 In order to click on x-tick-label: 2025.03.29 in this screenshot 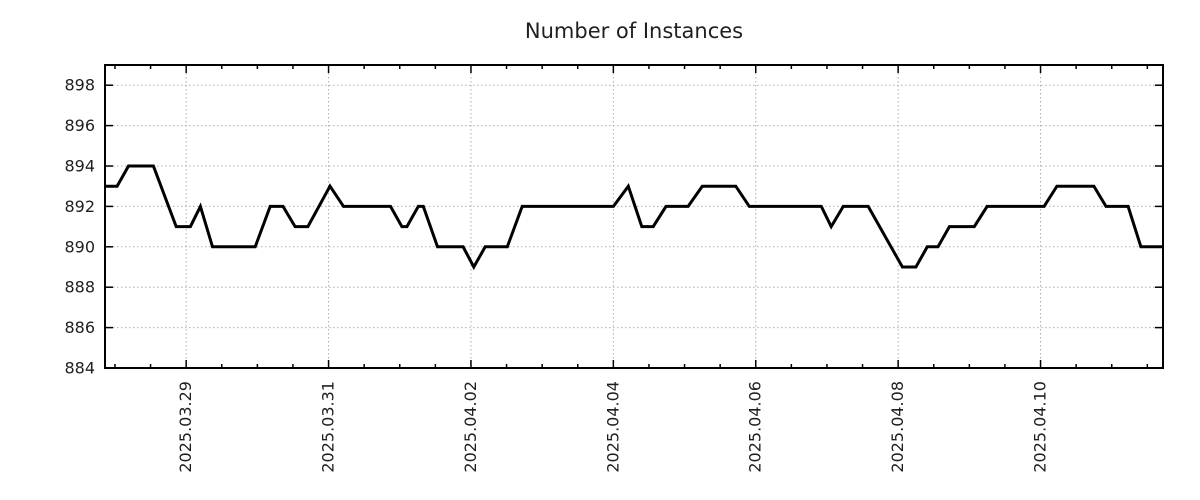, I will do `click(185, 427)`.